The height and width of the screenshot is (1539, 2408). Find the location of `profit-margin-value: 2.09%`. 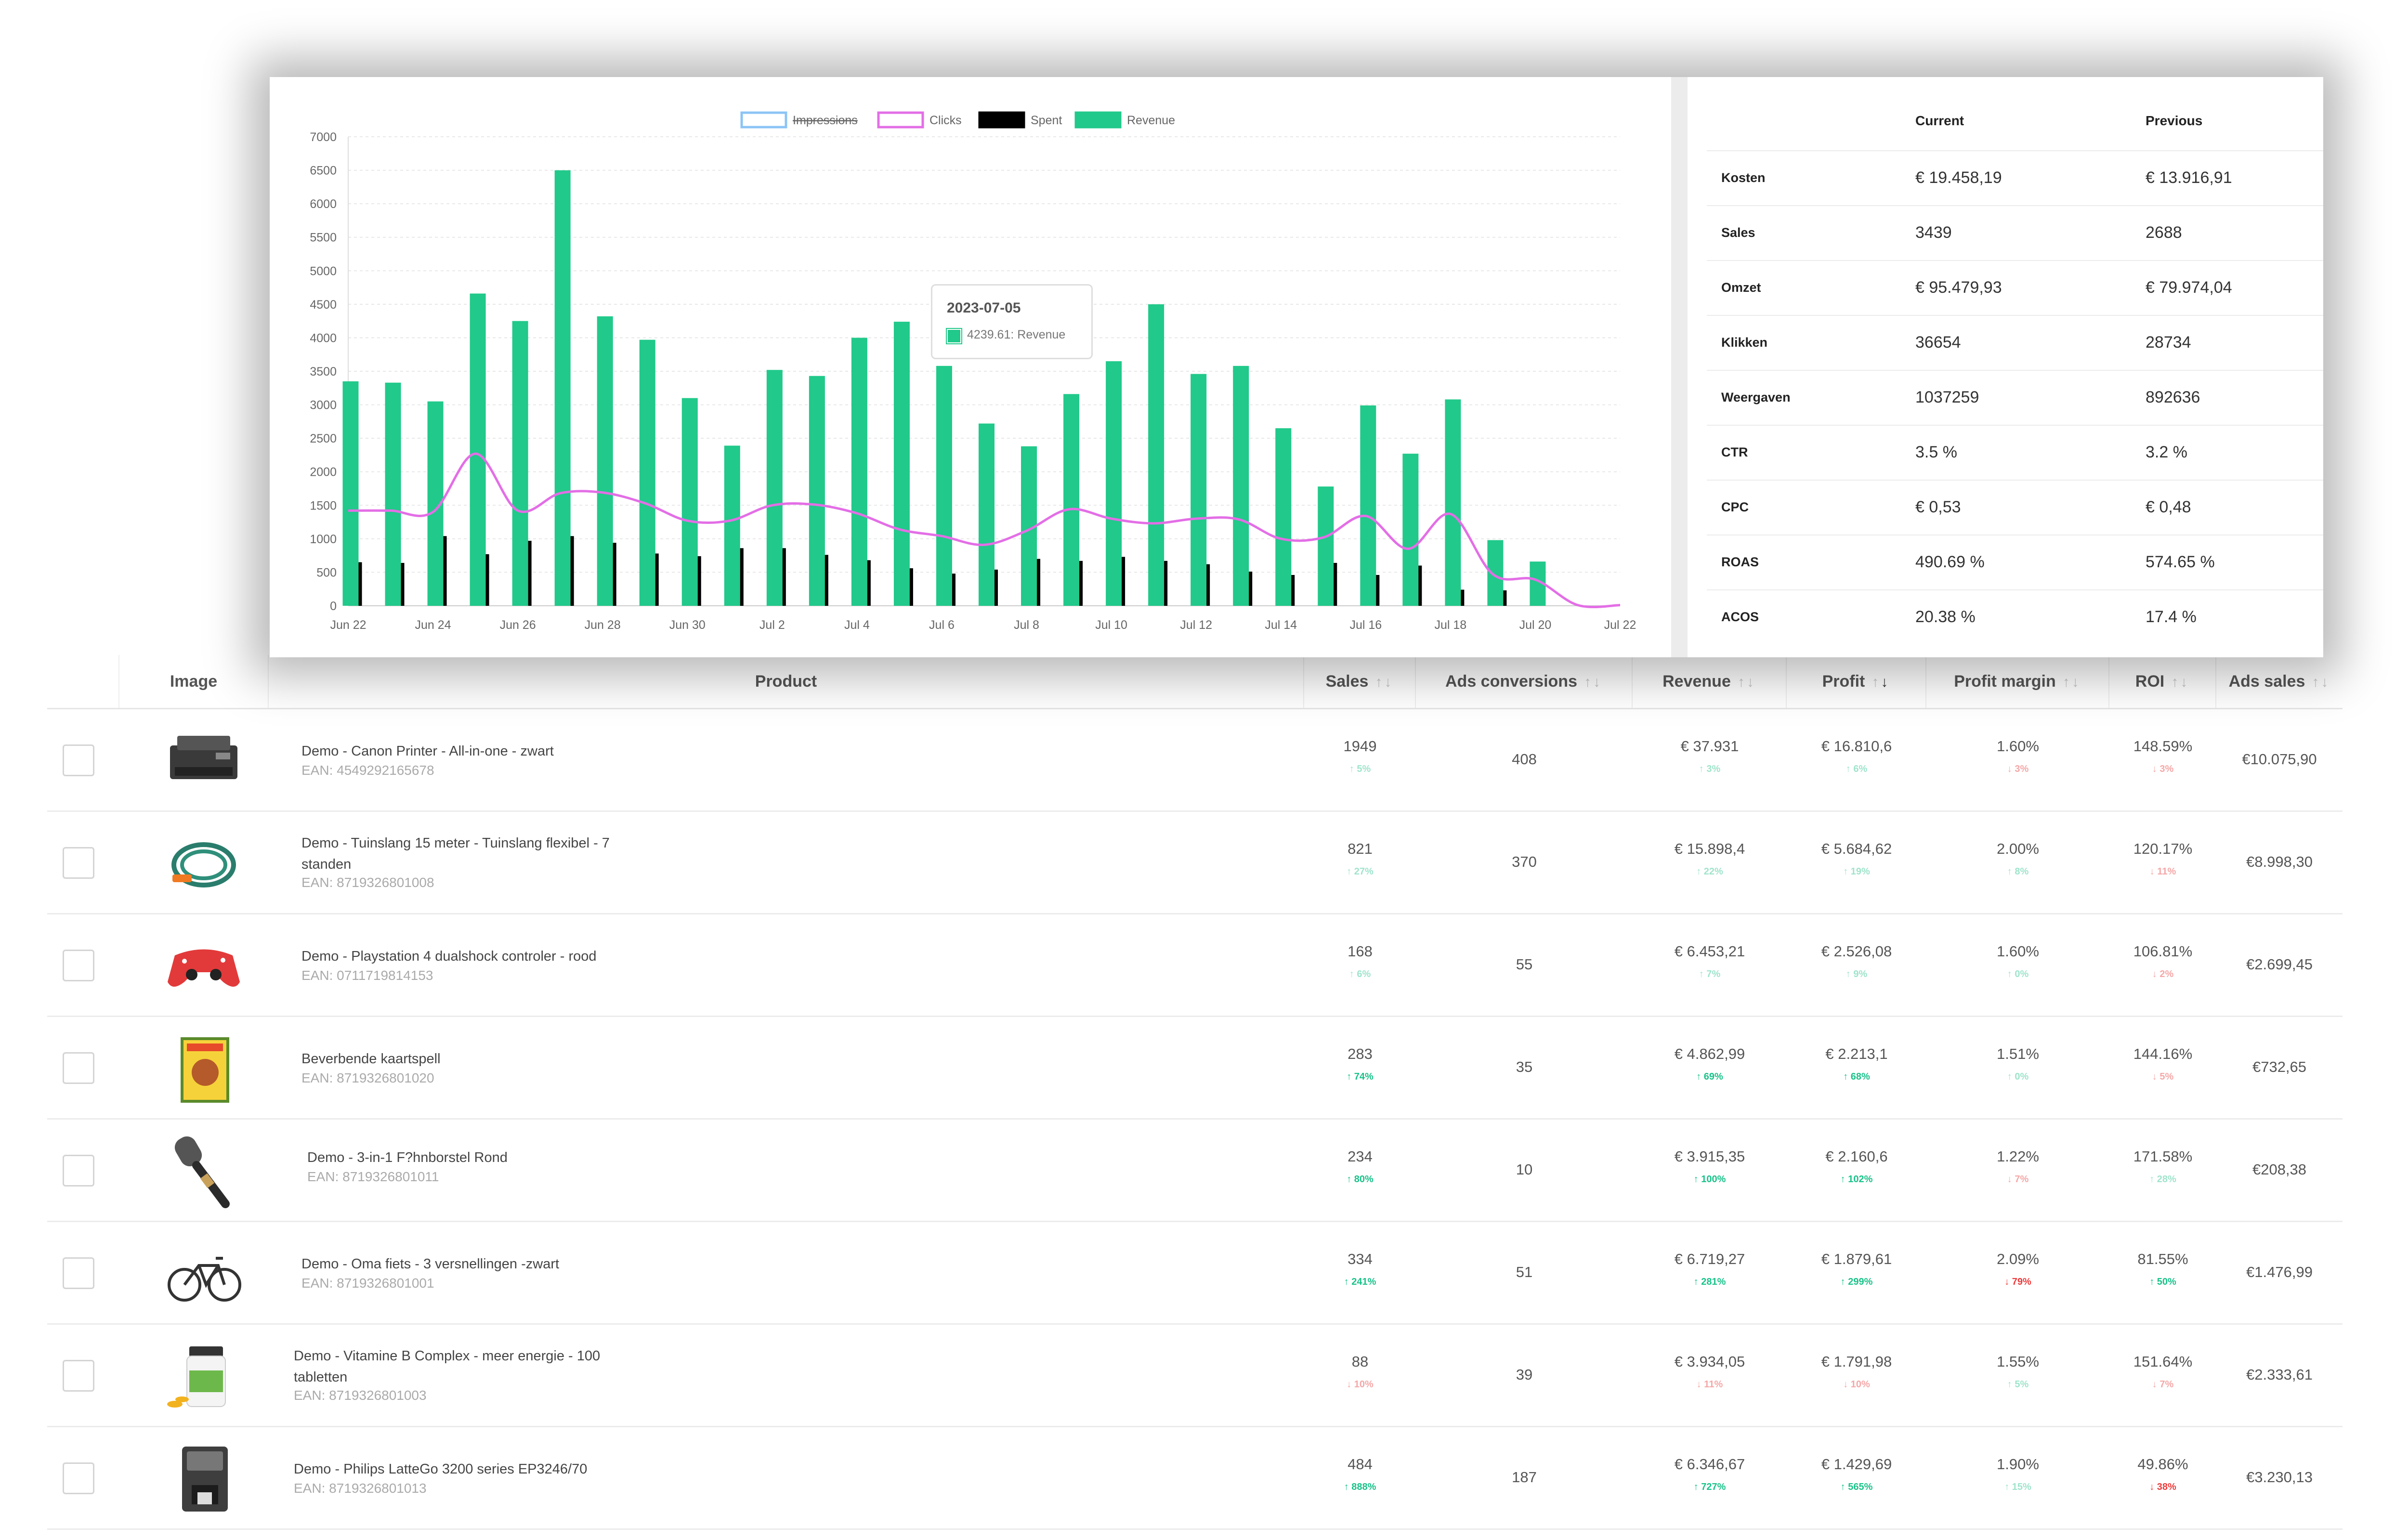

profit-margin-value: 2.09% is located at coordinates (2018, 1259).